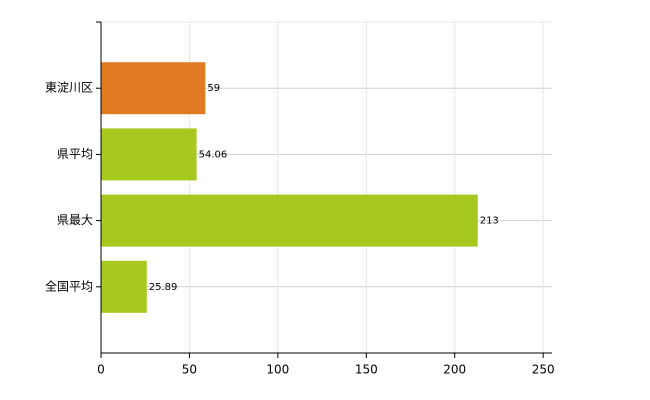  What do you see at coordinates (489, 221) in the screenshot?
I see `value-label: 213` at bounding box center [489, 221].